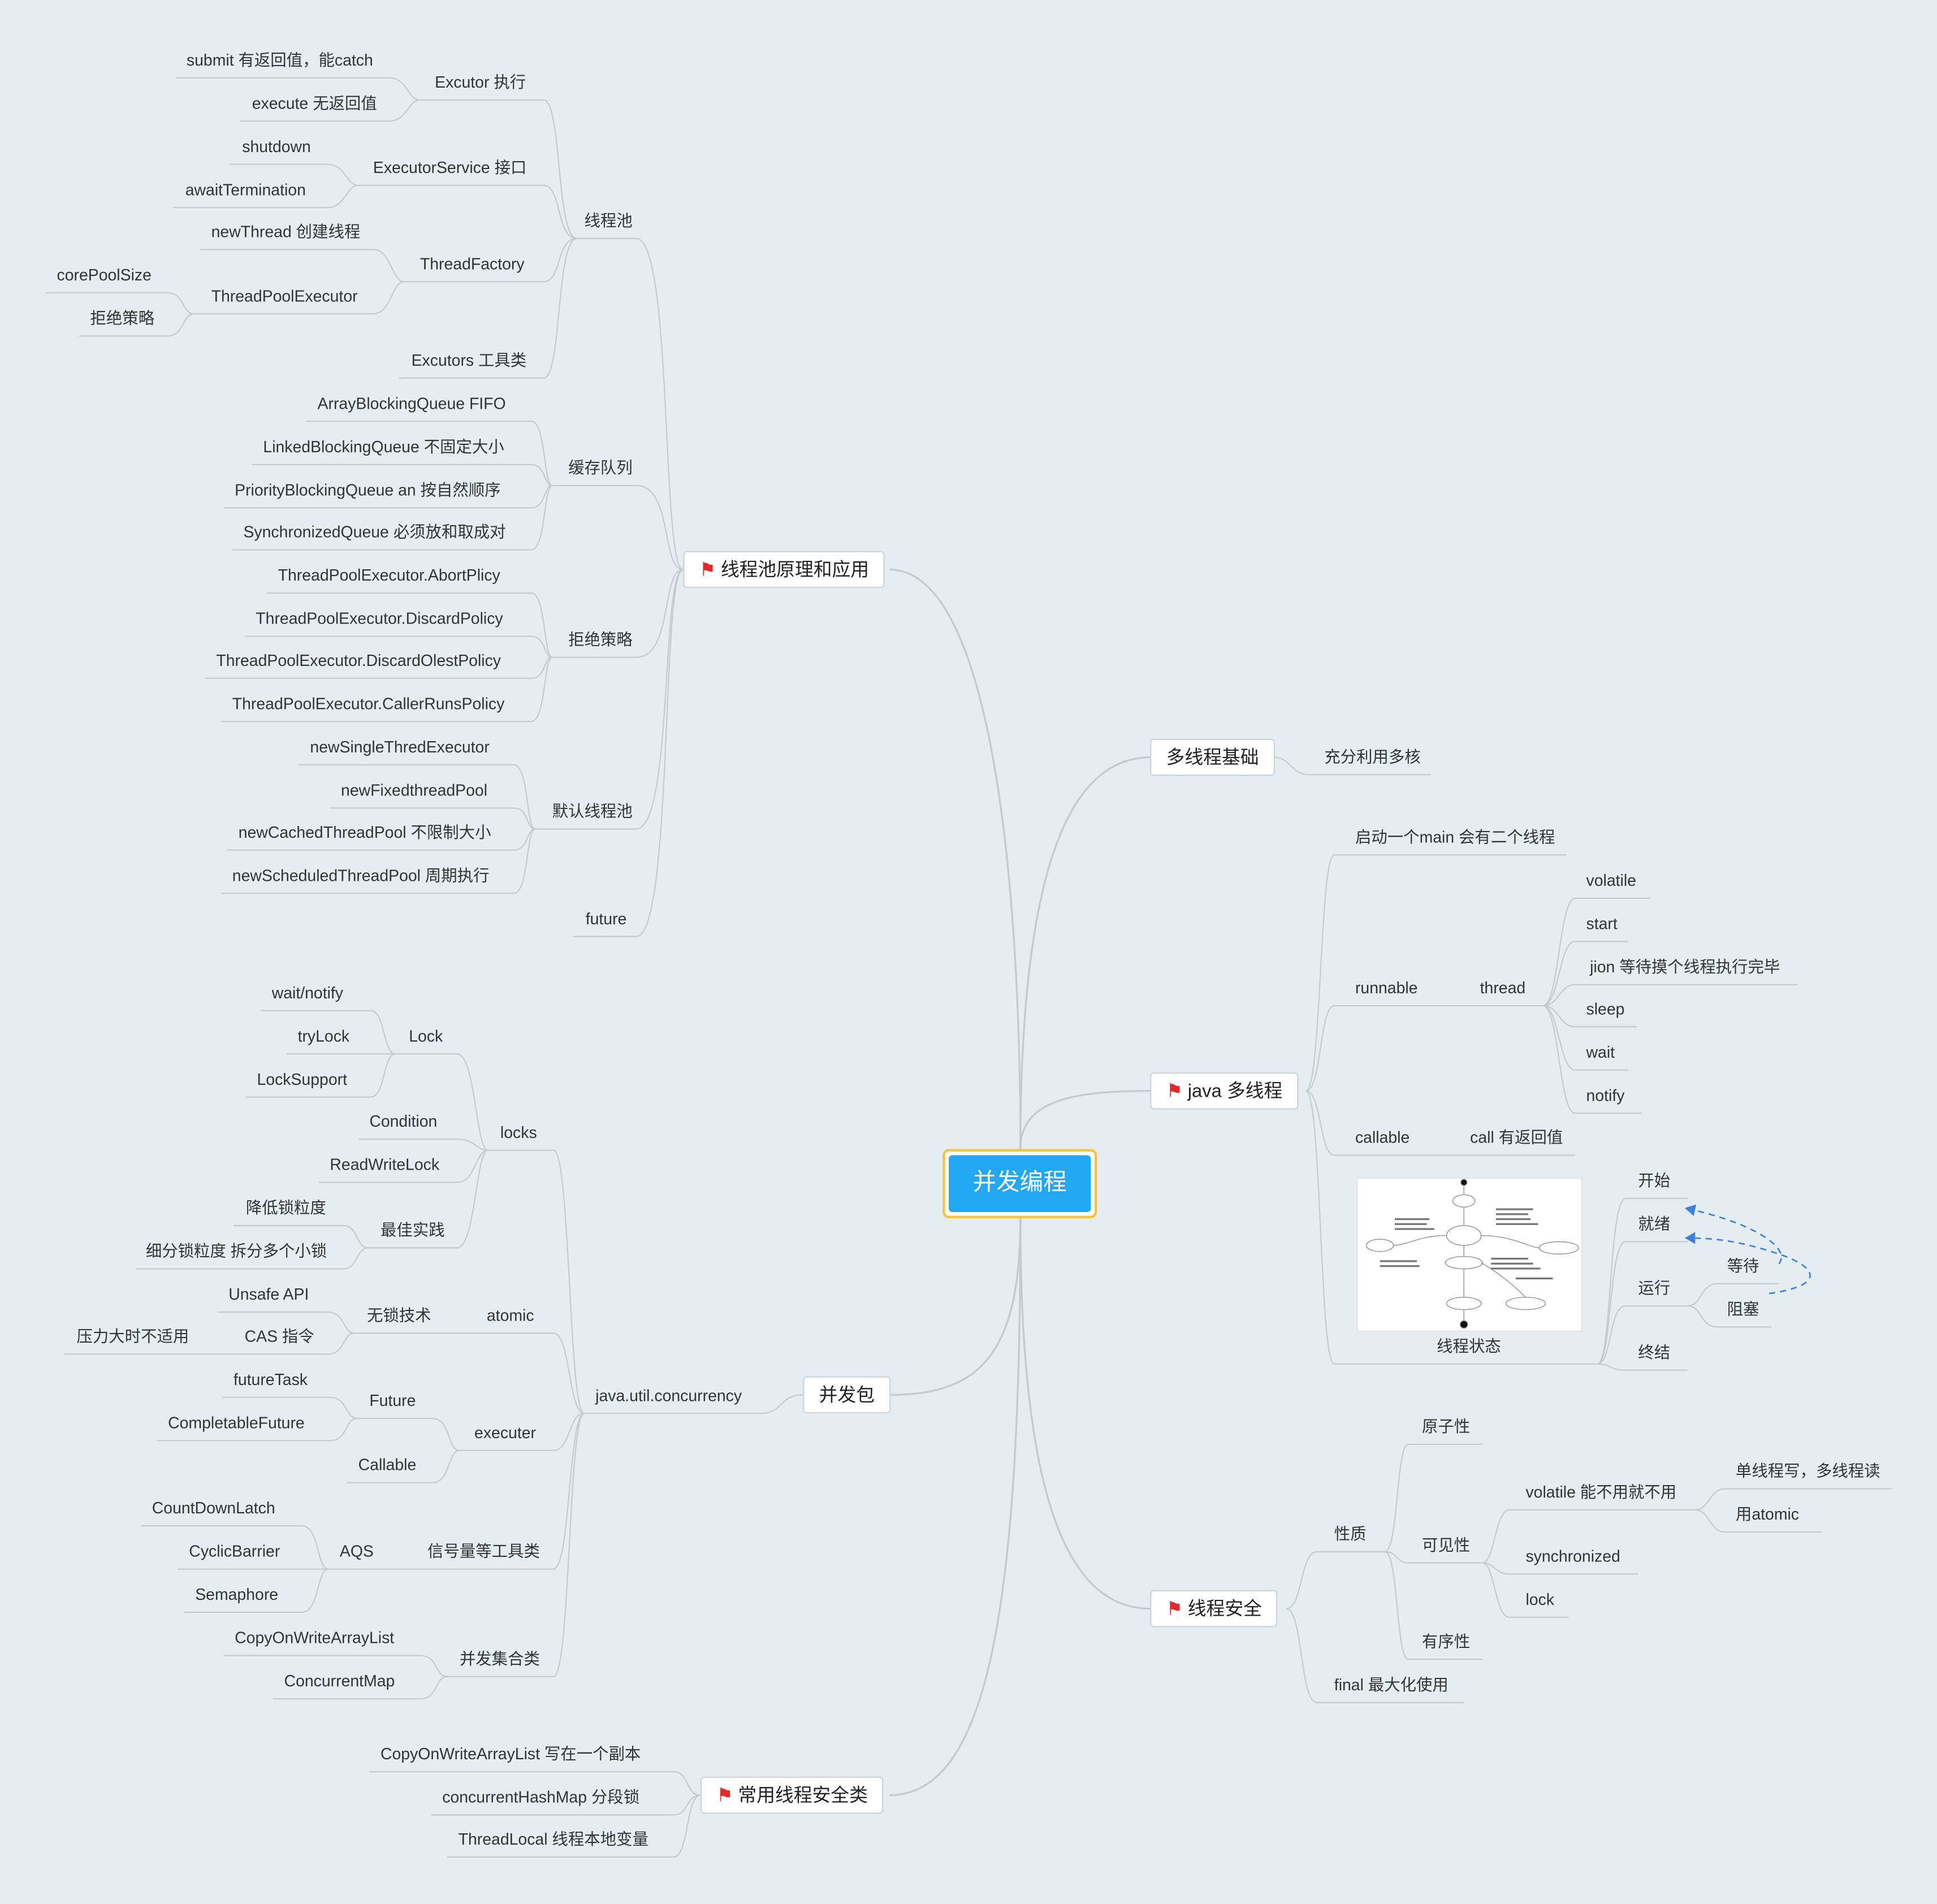  What do you see at coordinates (285, 1207) in the screenshot?
I see `node-best-item: 降低锁粒度` at bounding box center [285, 1207].